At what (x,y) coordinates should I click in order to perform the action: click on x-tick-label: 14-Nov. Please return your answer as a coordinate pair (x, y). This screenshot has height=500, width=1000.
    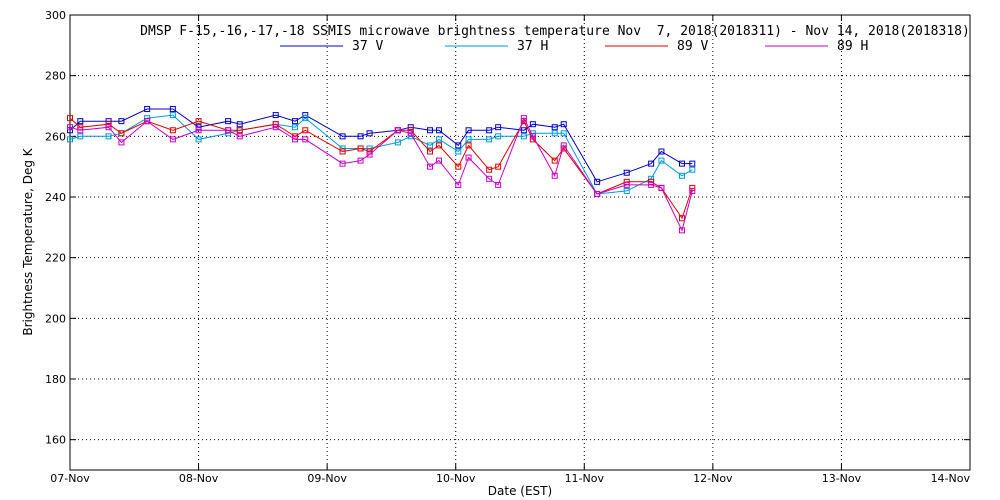
    Looking at the image, I should click on (951, 478).